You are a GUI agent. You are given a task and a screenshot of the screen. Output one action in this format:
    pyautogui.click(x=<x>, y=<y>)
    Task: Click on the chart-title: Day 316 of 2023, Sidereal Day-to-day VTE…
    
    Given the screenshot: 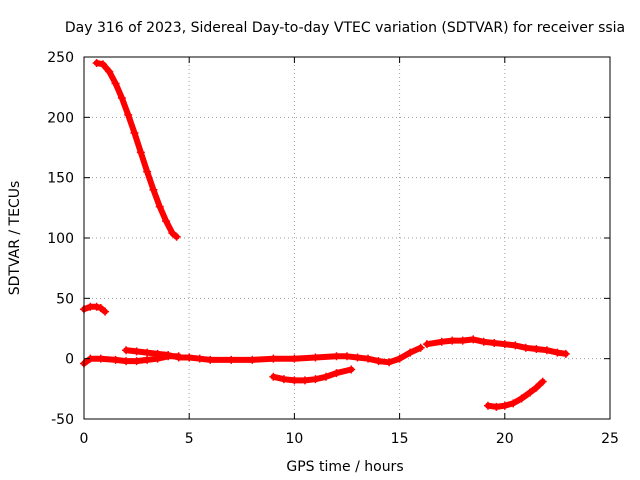 What is the action you would take?
    pyautogui.click(x=345, y=28)
    